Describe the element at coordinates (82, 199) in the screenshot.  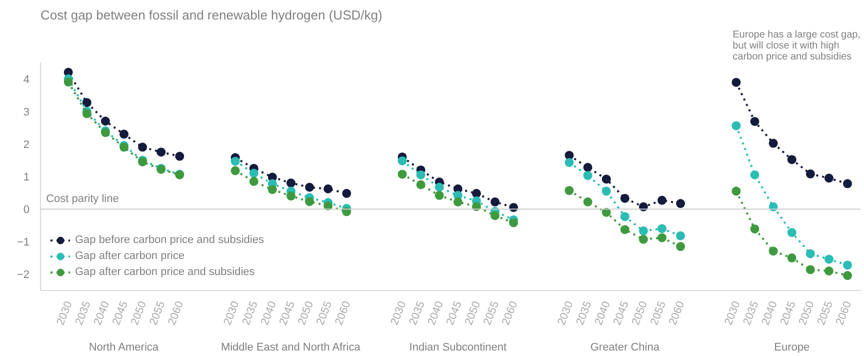
I see `ref-line-label: Cost parity line` at that location.